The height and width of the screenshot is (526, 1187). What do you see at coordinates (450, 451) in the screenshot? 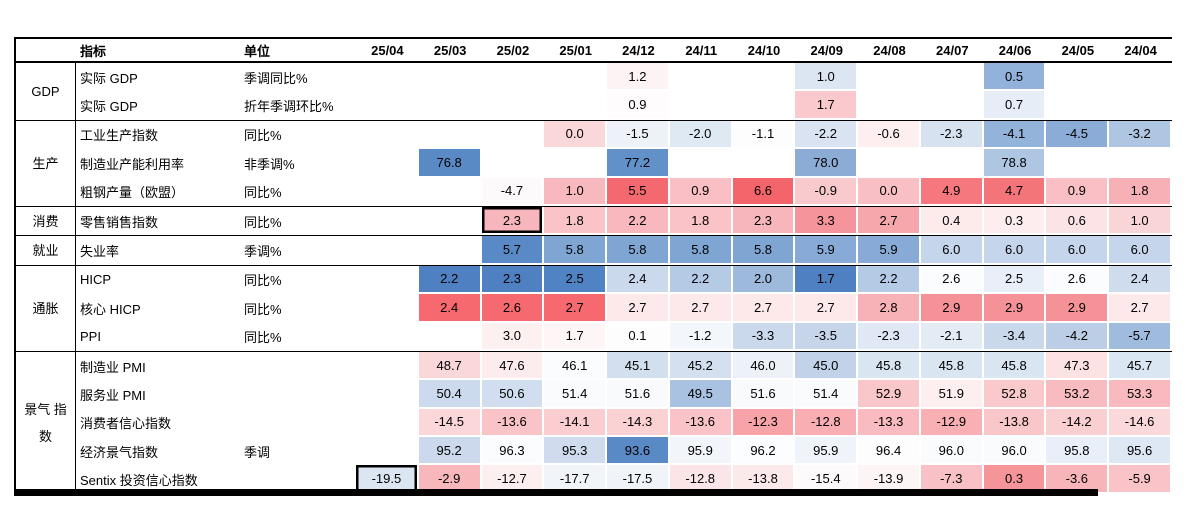
I see `value-cell: 95.2` at bounding box center [450, 451].